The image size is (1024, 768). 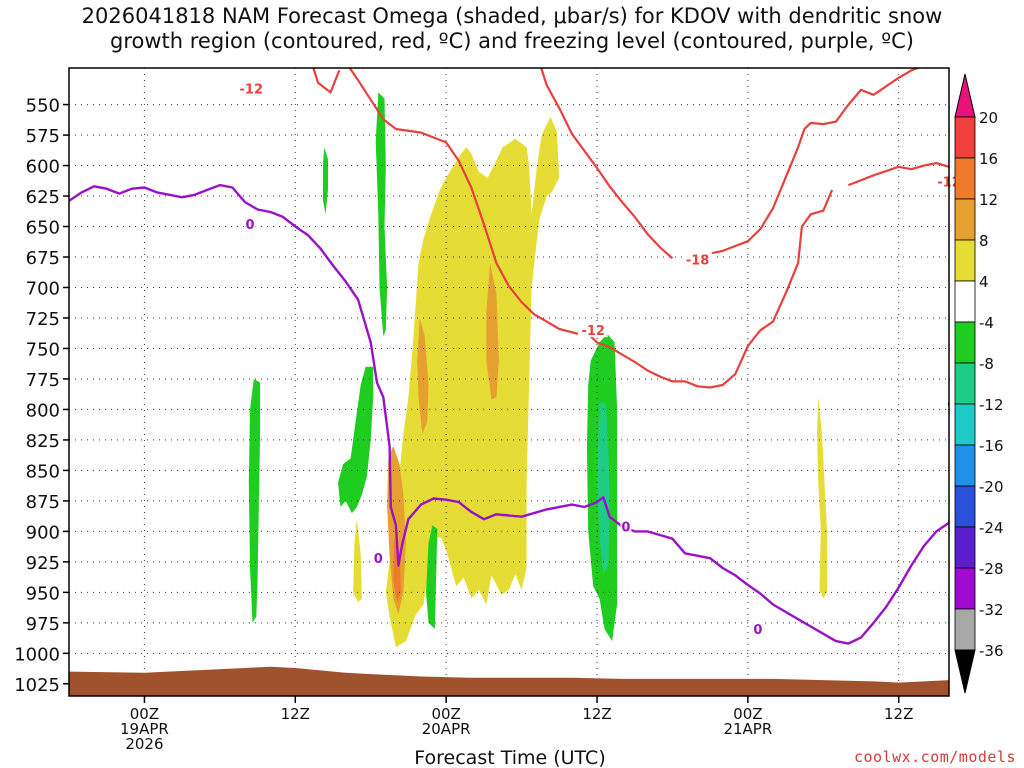 I want to click on contour-label: -18, so click(x=698, y=260).